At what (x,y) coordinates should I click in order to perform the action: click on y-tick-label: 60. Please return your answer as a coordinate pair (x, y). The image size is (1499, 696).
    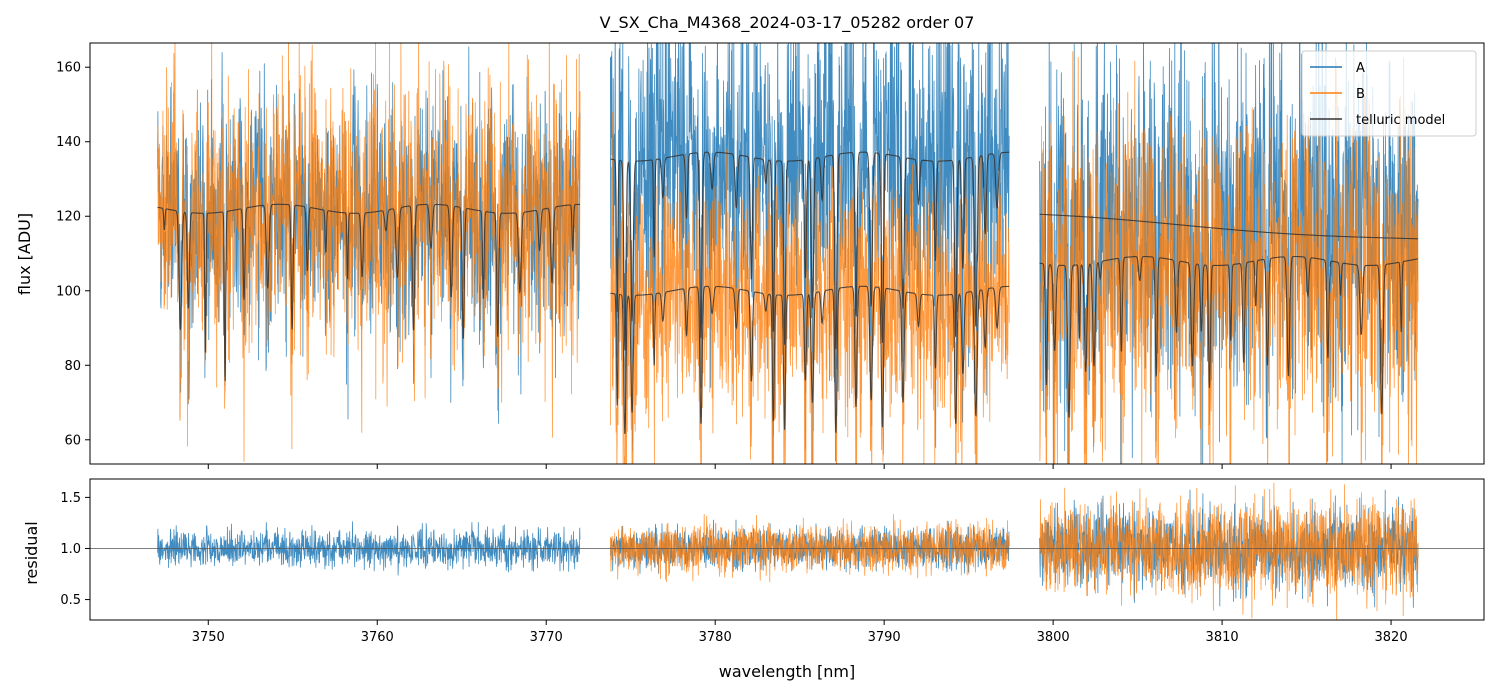
    Looking at the image, I should click on (72, 440).